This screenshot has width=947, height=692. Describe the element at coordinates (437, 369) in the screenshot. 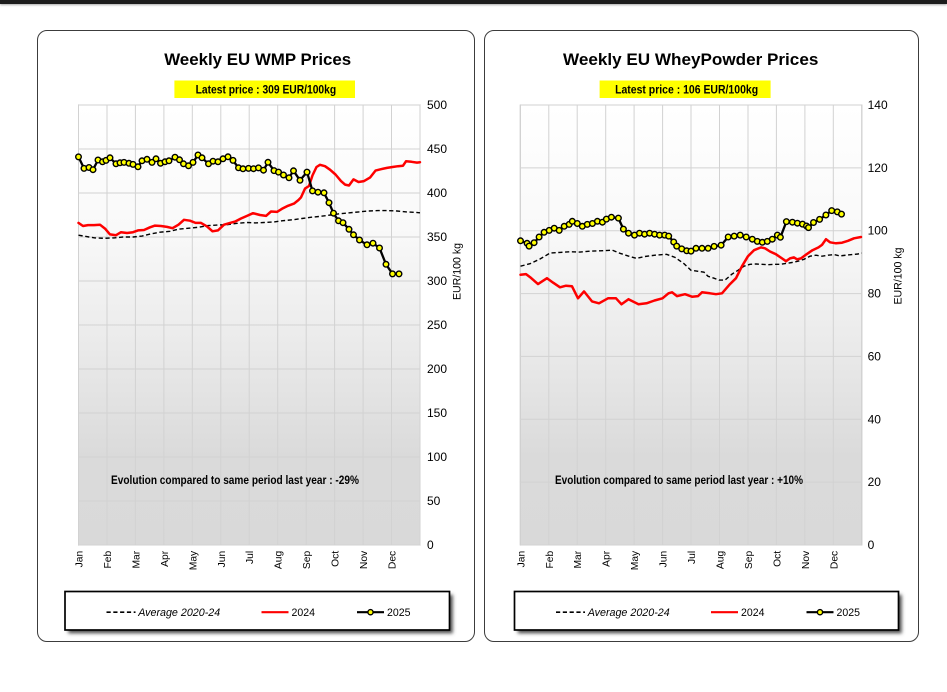

I see `svg-text: 200` at that location.